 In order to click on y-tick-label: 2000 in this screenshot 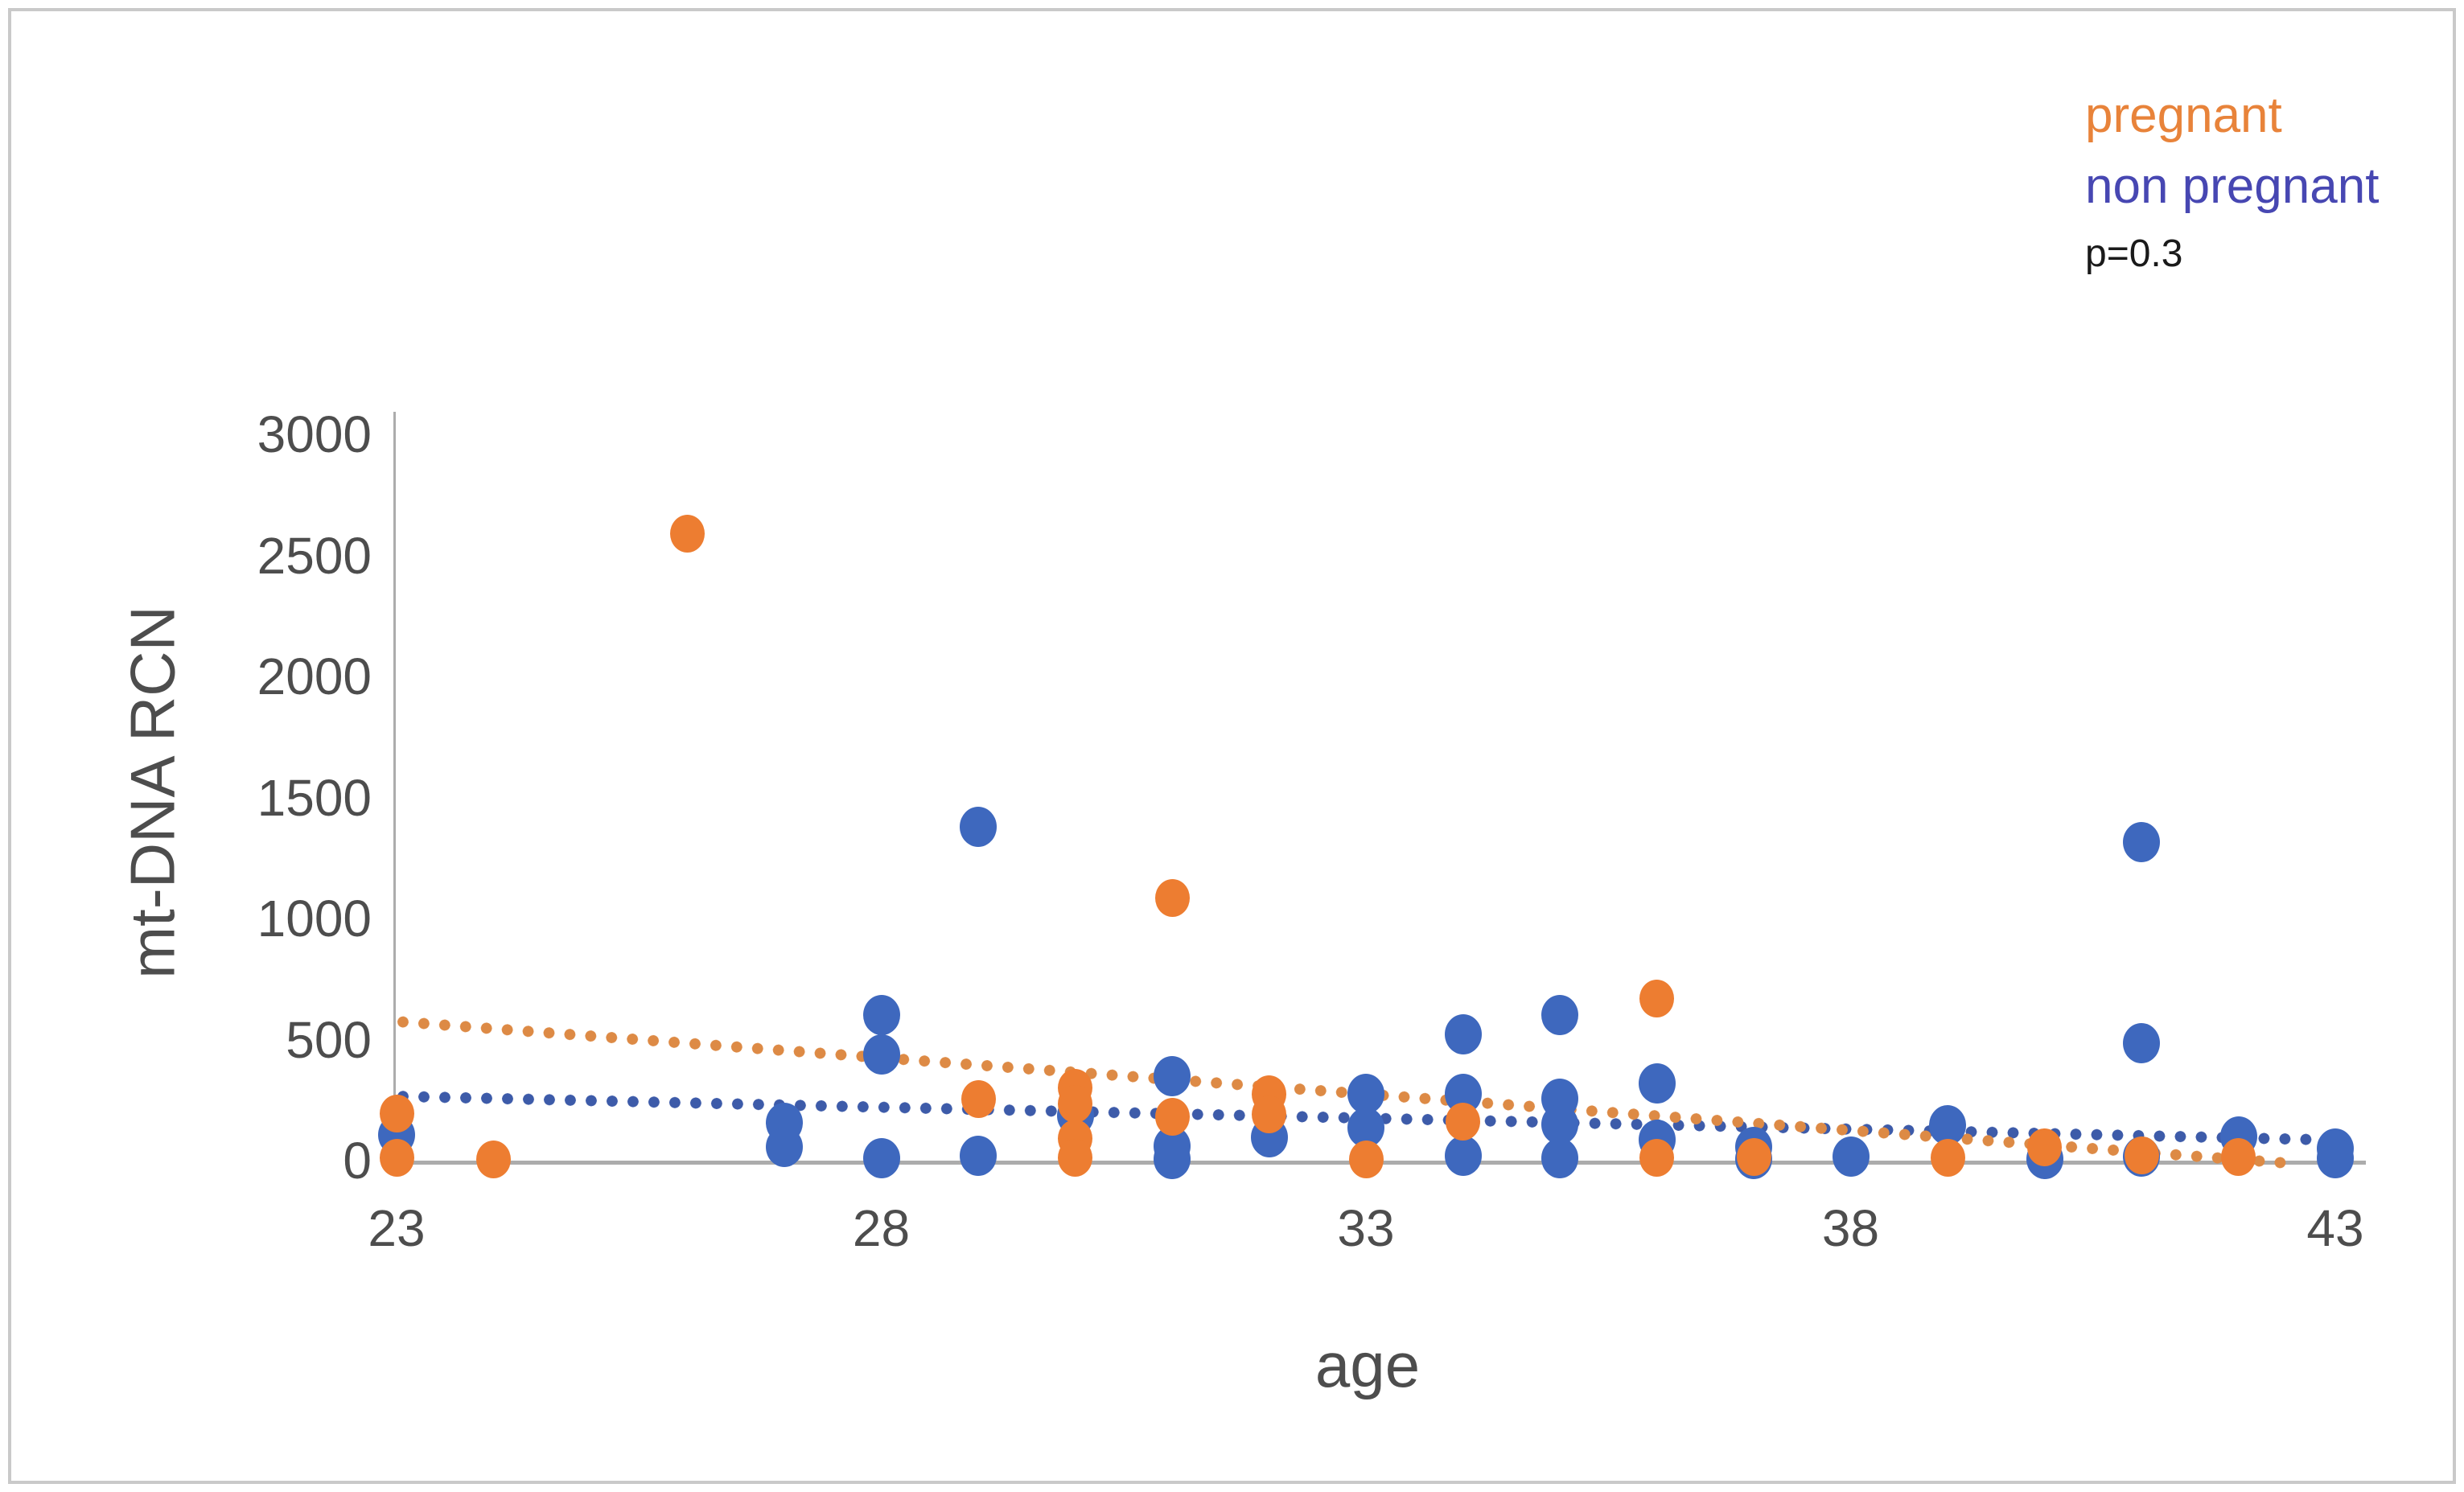, I will do `click(314, 676)`.